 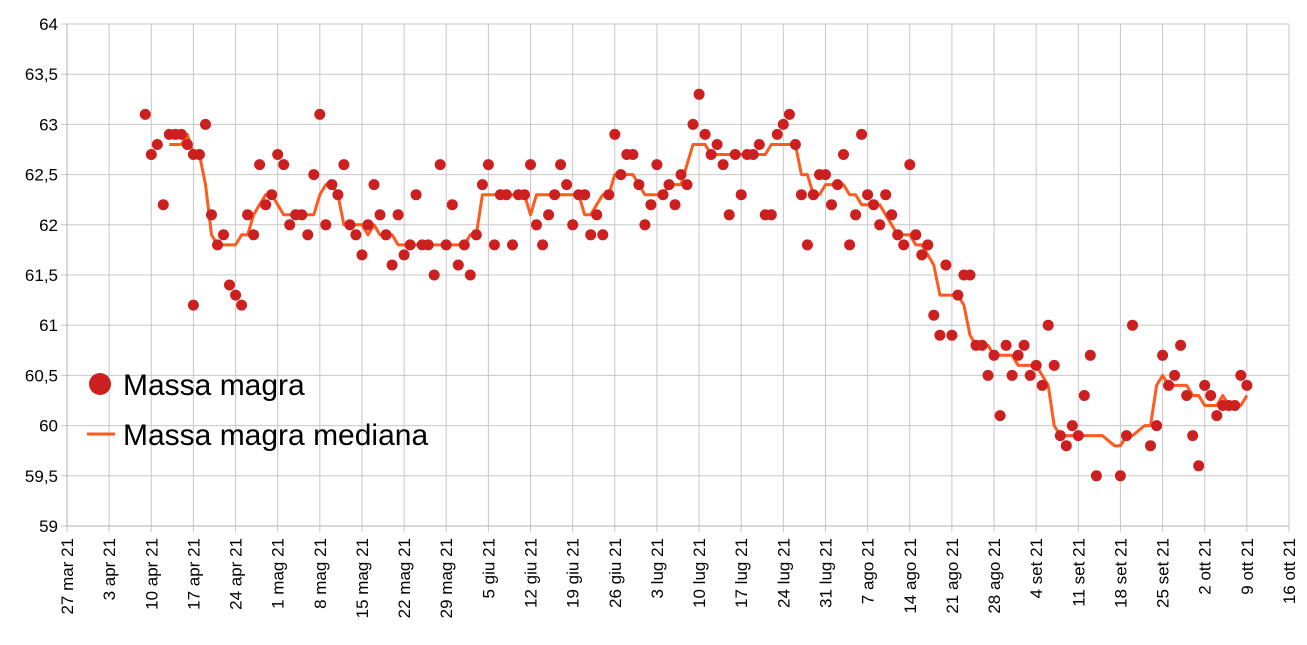 What do you see at coordinates (362, 578) in the screenshot?
I see `x-tick-label: 15 mag 21` at bounding box center [362, 578].